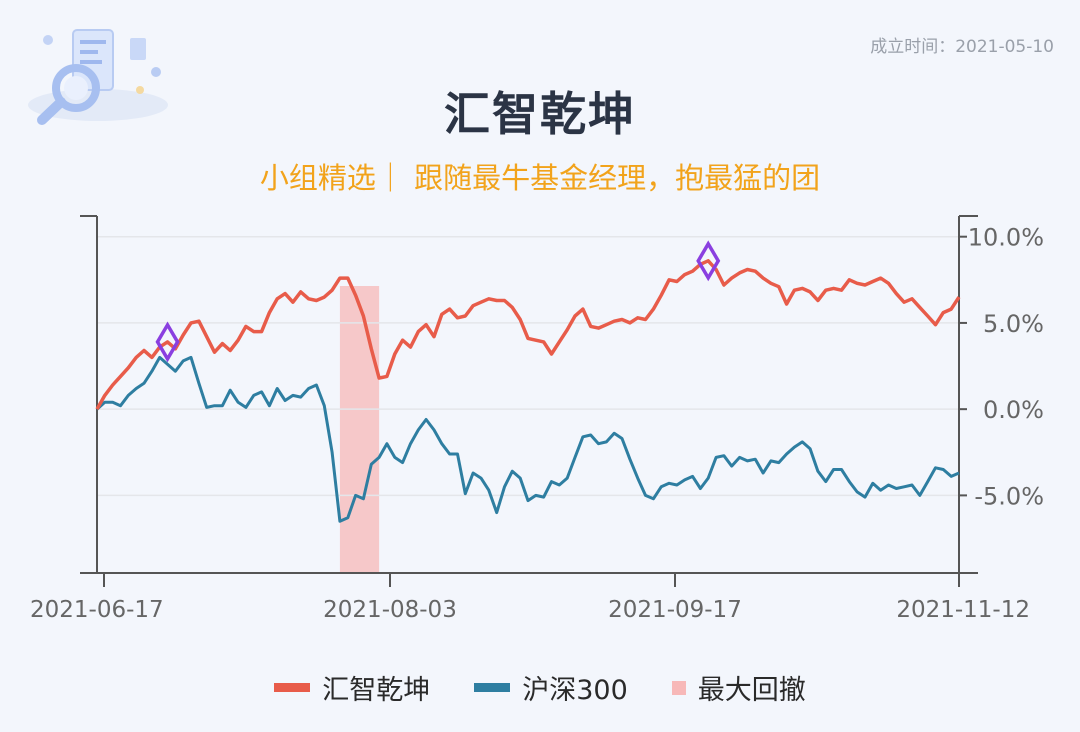 Image resolution: width=1080 pixels, height=732 pixels. Describe the element at coordinates (751, 690) in the screenshot. I see `legend-label-drawdown: 最大回撤` at that location.